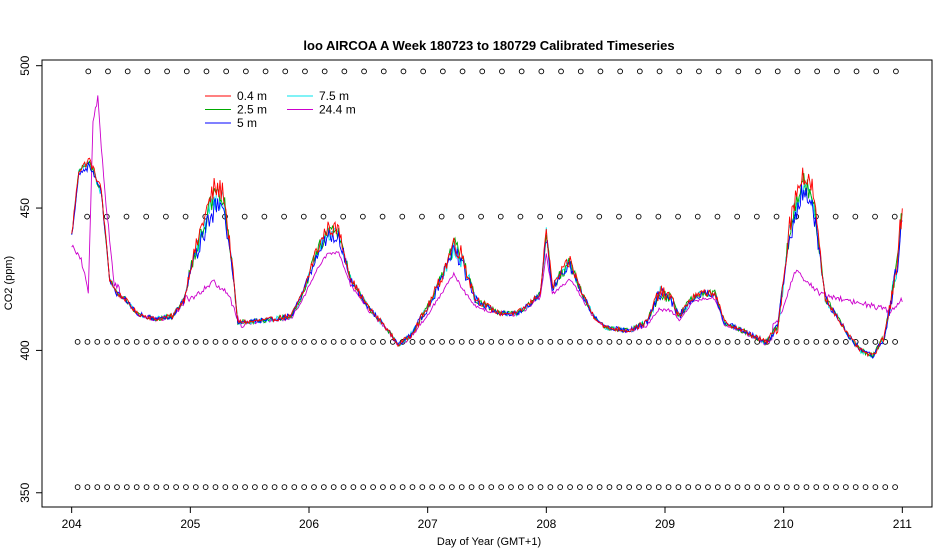  Describe the element at coordinates (487, 519) in the screenshot. I see `x-axis: 204 205 206 207 208 209 210 211` at that location.